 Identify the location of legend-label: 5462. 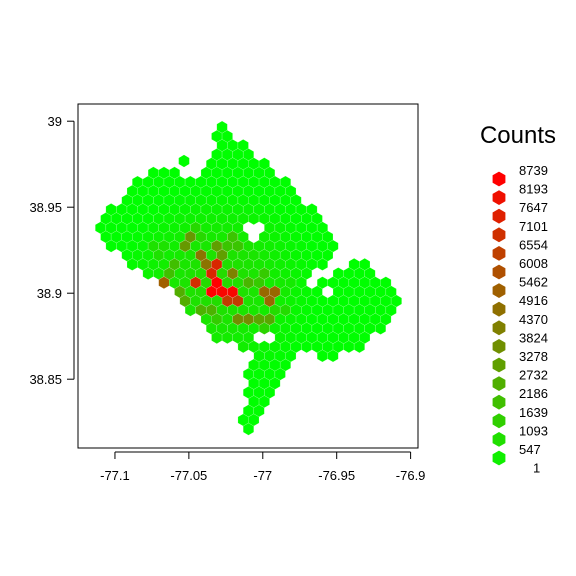
(533, 282).